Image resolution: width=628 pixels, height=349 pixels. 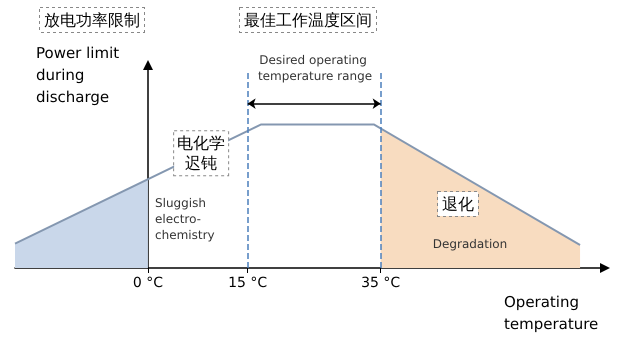 I want to click on y-axis-title: Power limit during discharge, so click(x=80, y=75).